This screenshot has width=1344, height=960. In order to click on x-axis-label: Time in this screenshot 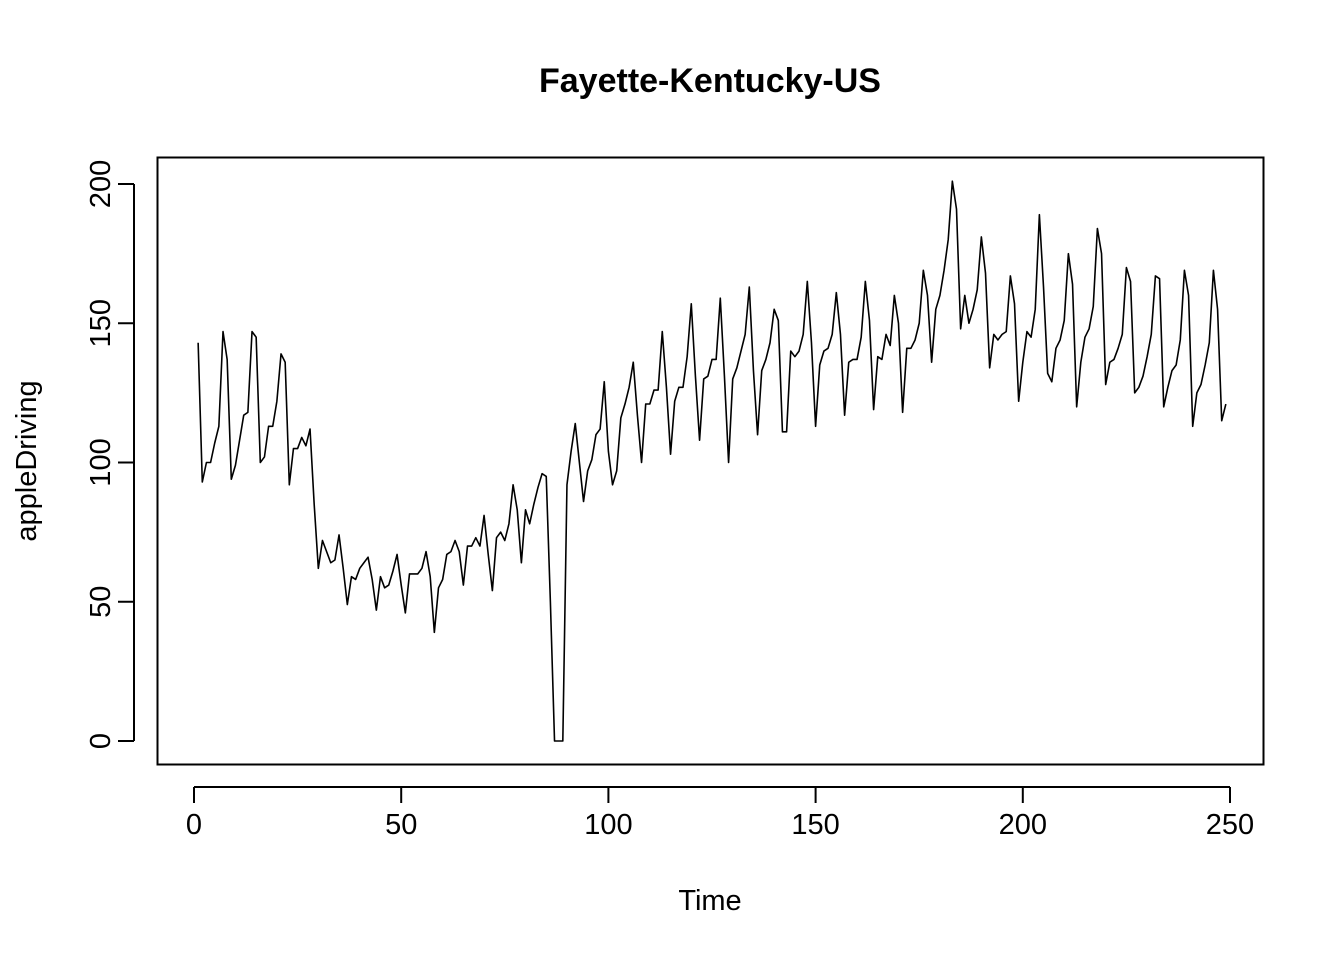, I will do `click(709, 901)`.